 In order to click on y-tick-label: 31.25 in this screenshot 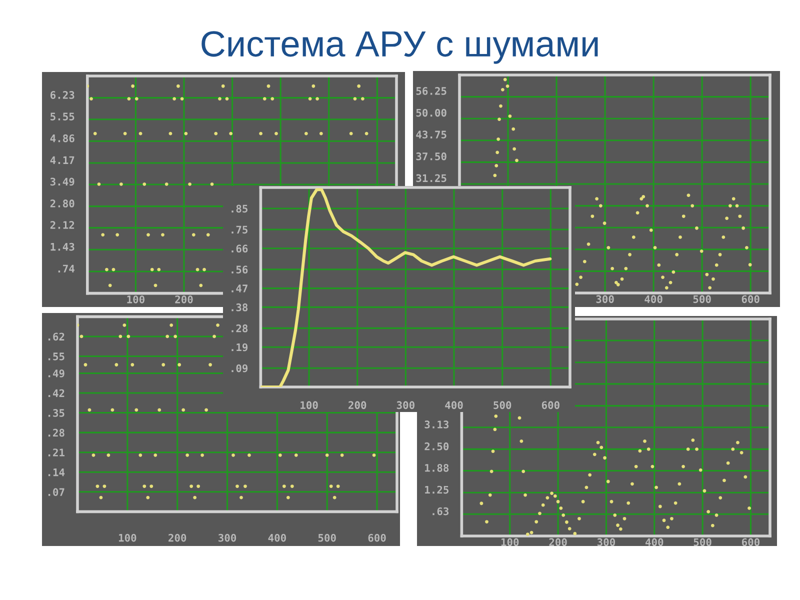, I will do `click(431, 178)`.